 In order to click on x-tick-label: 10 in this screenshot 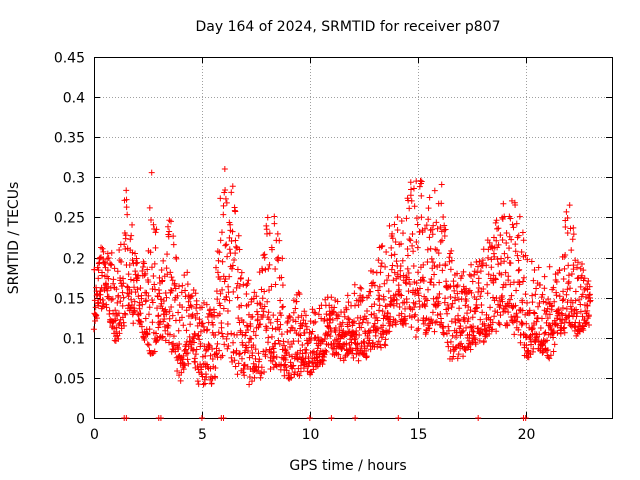, I will do `click(311, 435)`.